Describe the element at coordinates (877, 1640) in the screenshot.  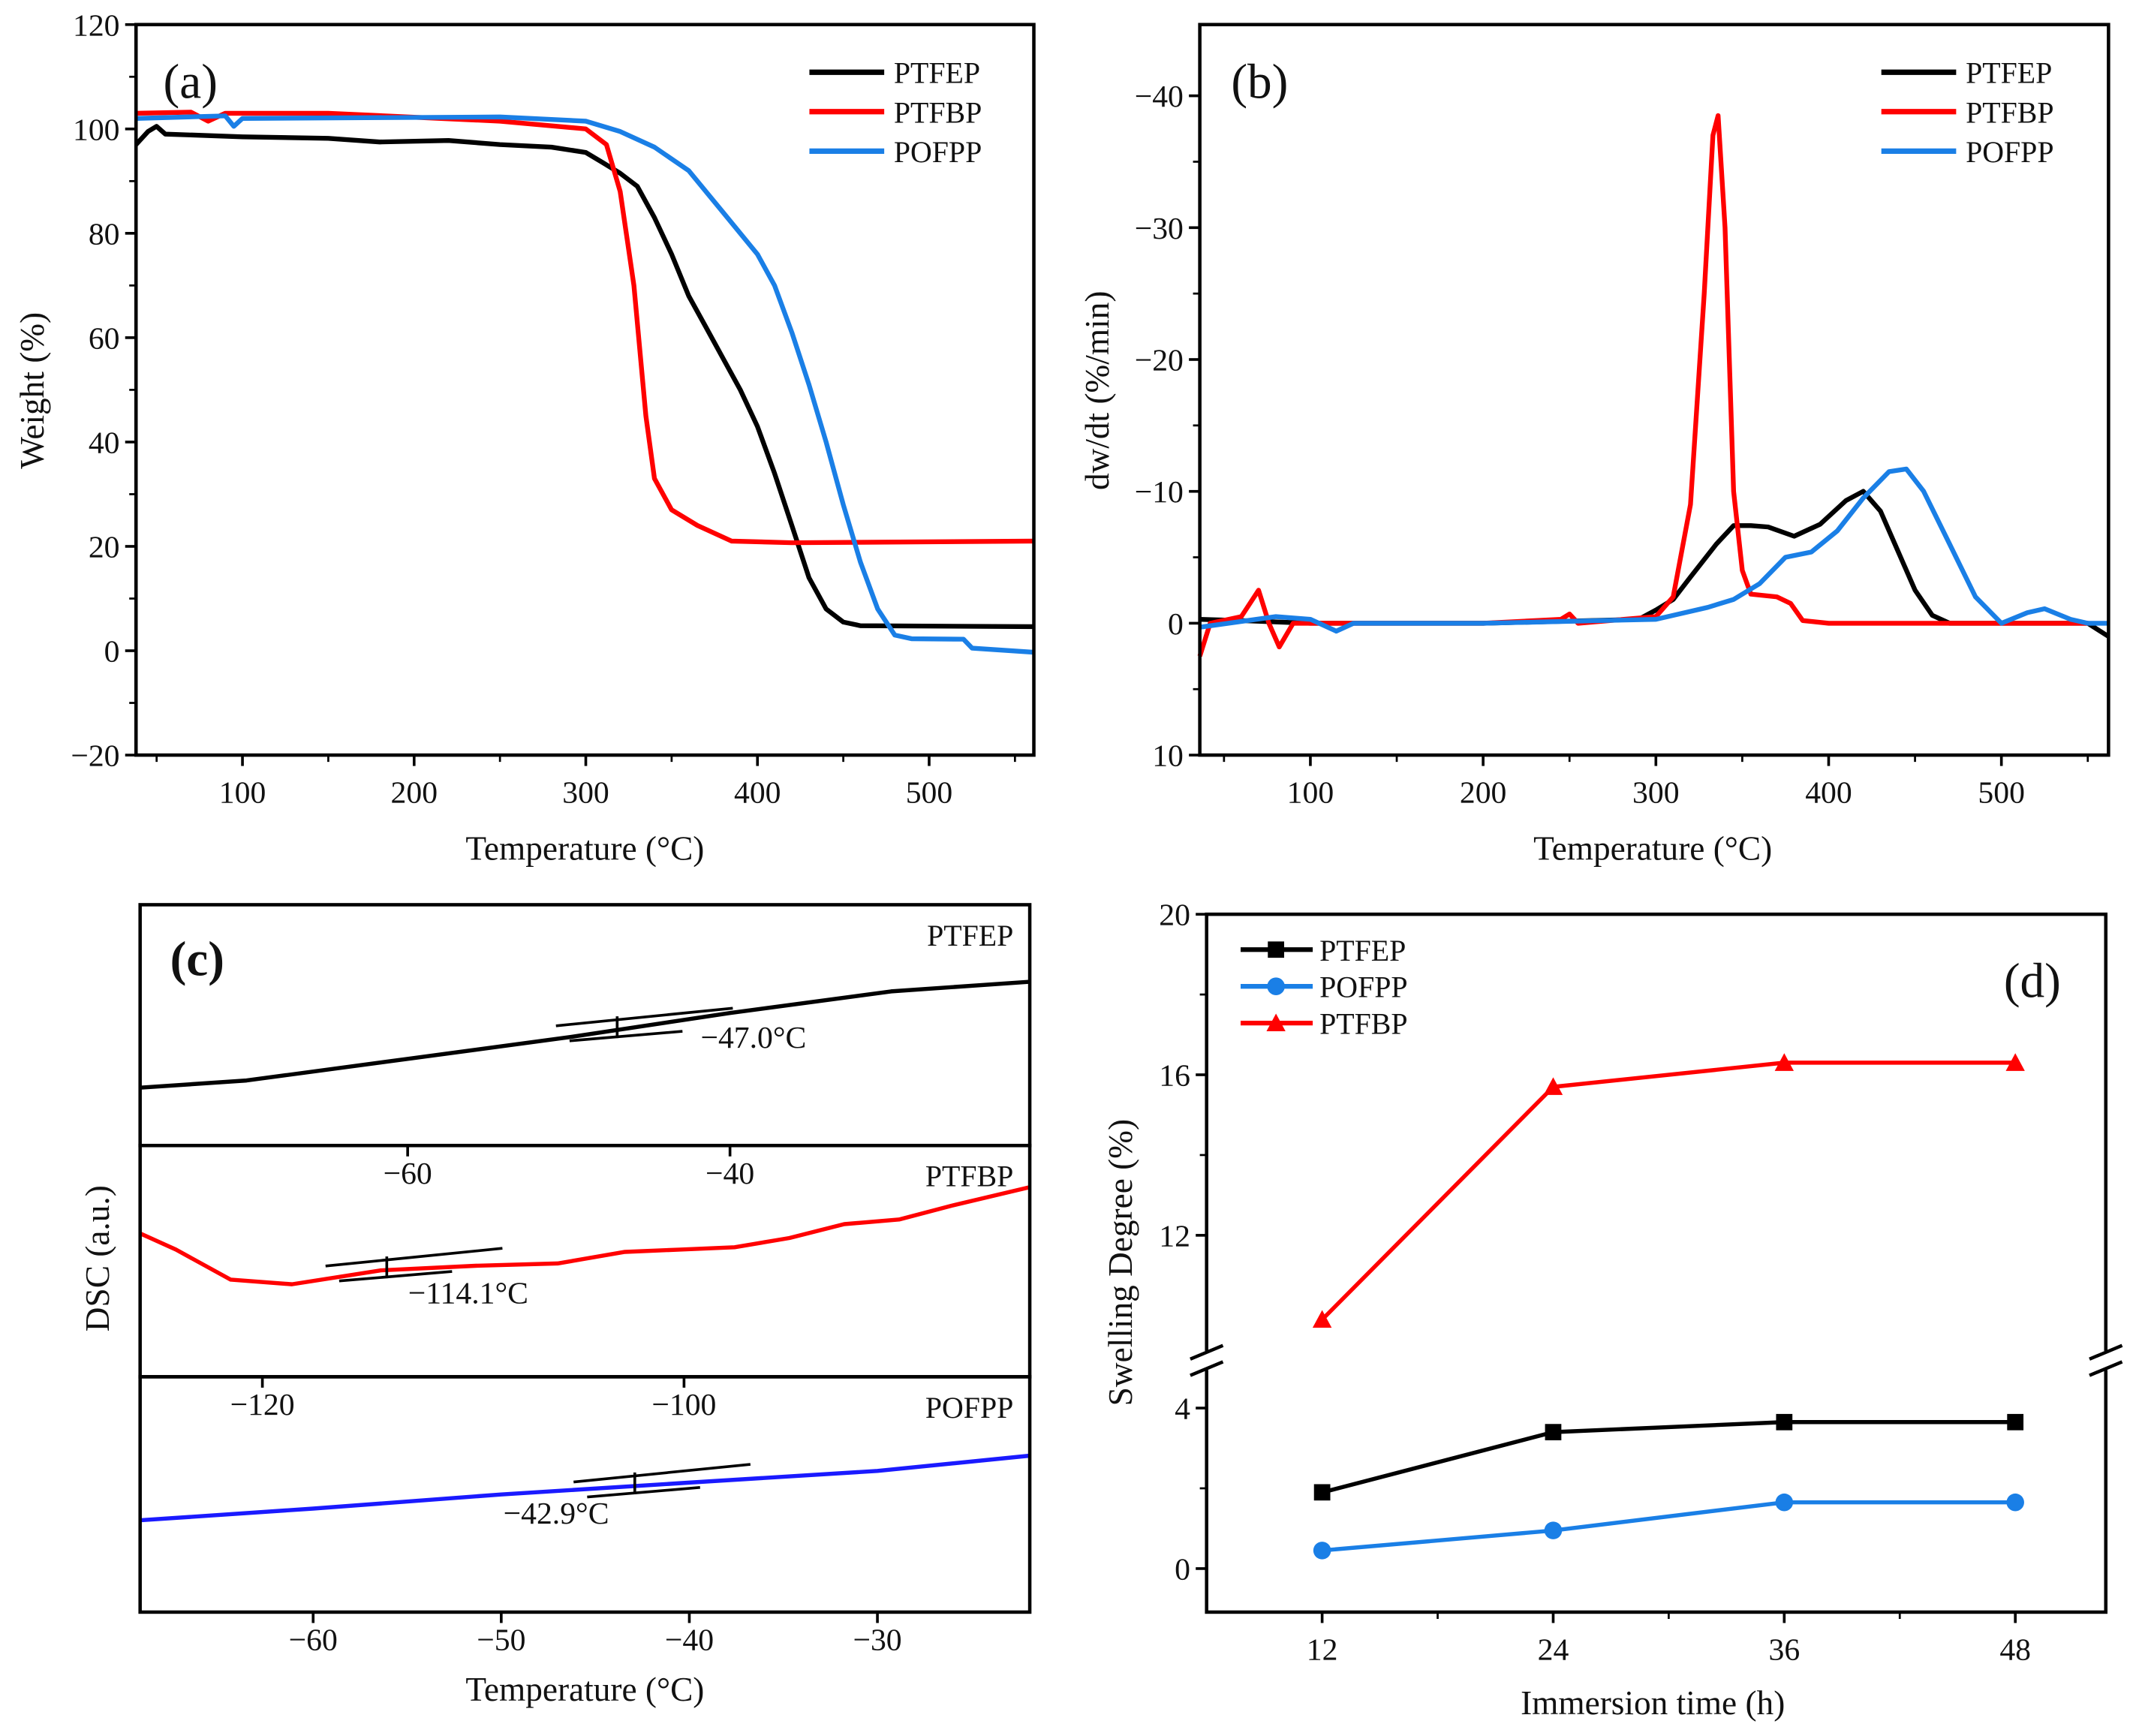
I see `x-tick-label: −30` at that location.